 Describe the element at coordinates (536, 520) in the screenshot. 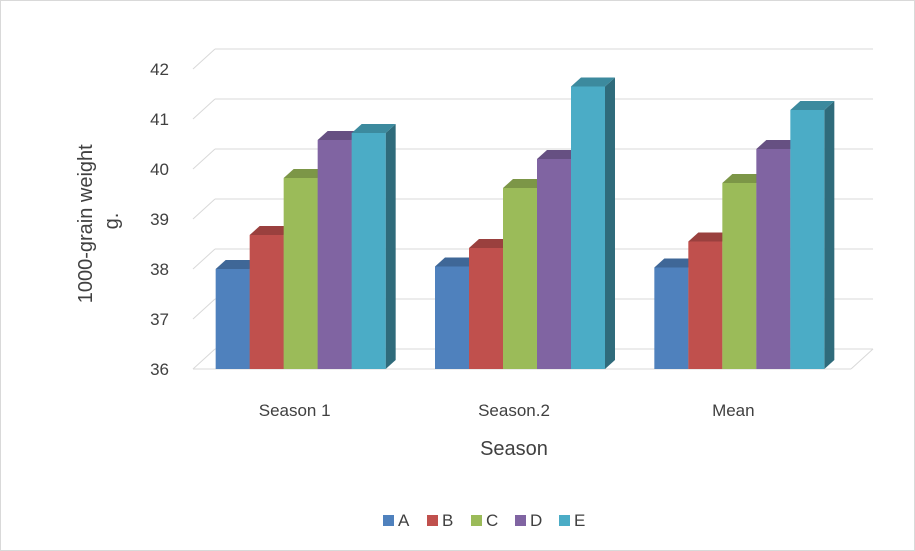

I see `legend-label: D` at that location.